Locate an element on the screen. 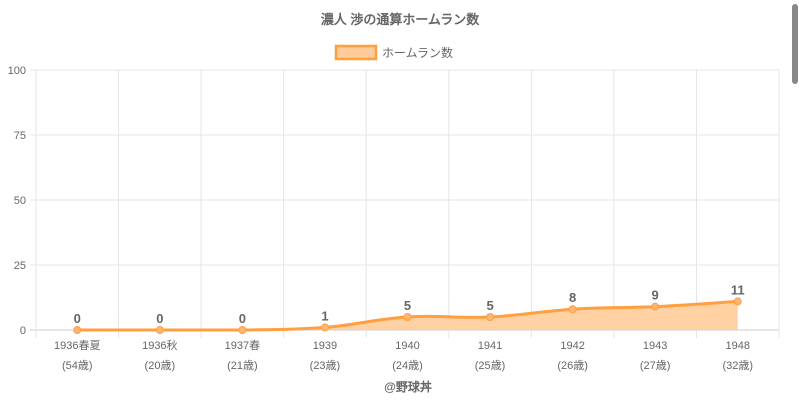 The width and height of the screenshot is (800, 400). x-tick-label: 1936春夏 is located at coordinates (77, 345).